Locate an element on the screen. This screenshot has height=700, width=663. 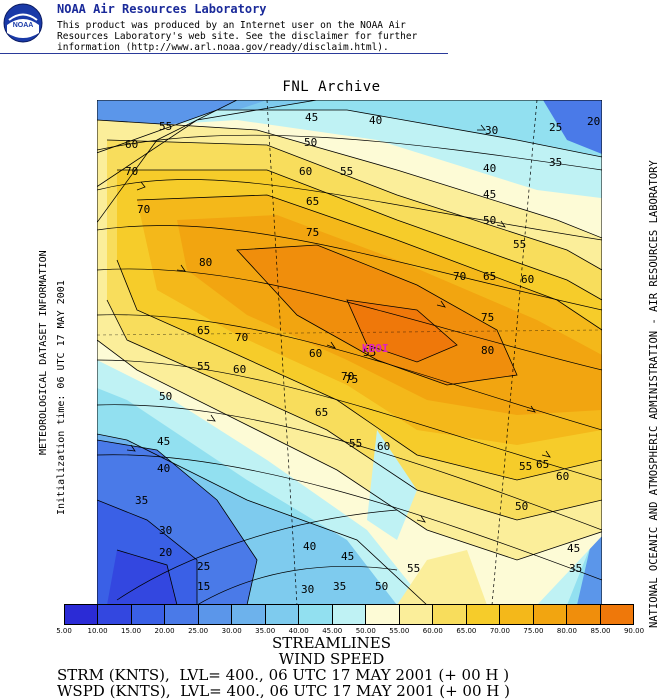
colorbar-tick-label: 35.00 is located at coordinates (265, 631).